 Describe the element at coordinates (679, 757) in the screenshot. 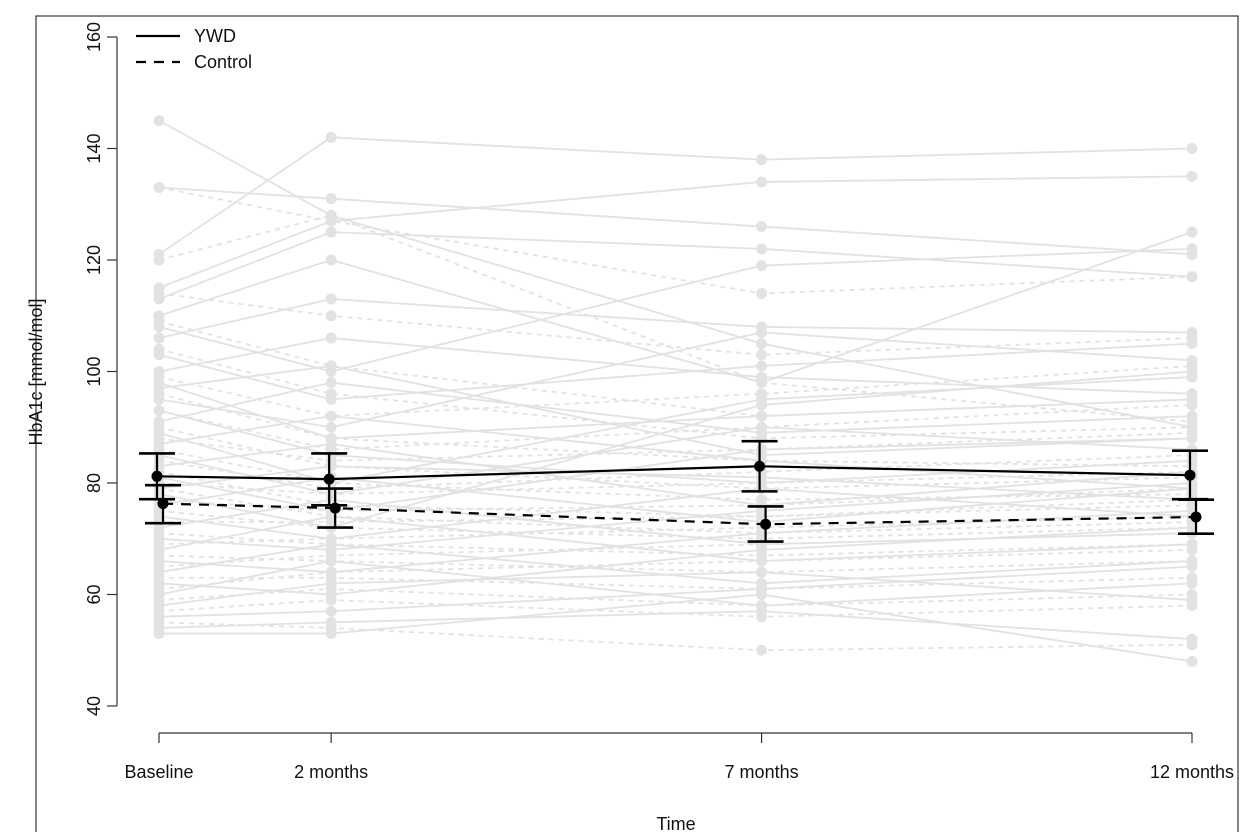

I see `x-axis: Baseline 2 months 7 months 12 months` at that location.